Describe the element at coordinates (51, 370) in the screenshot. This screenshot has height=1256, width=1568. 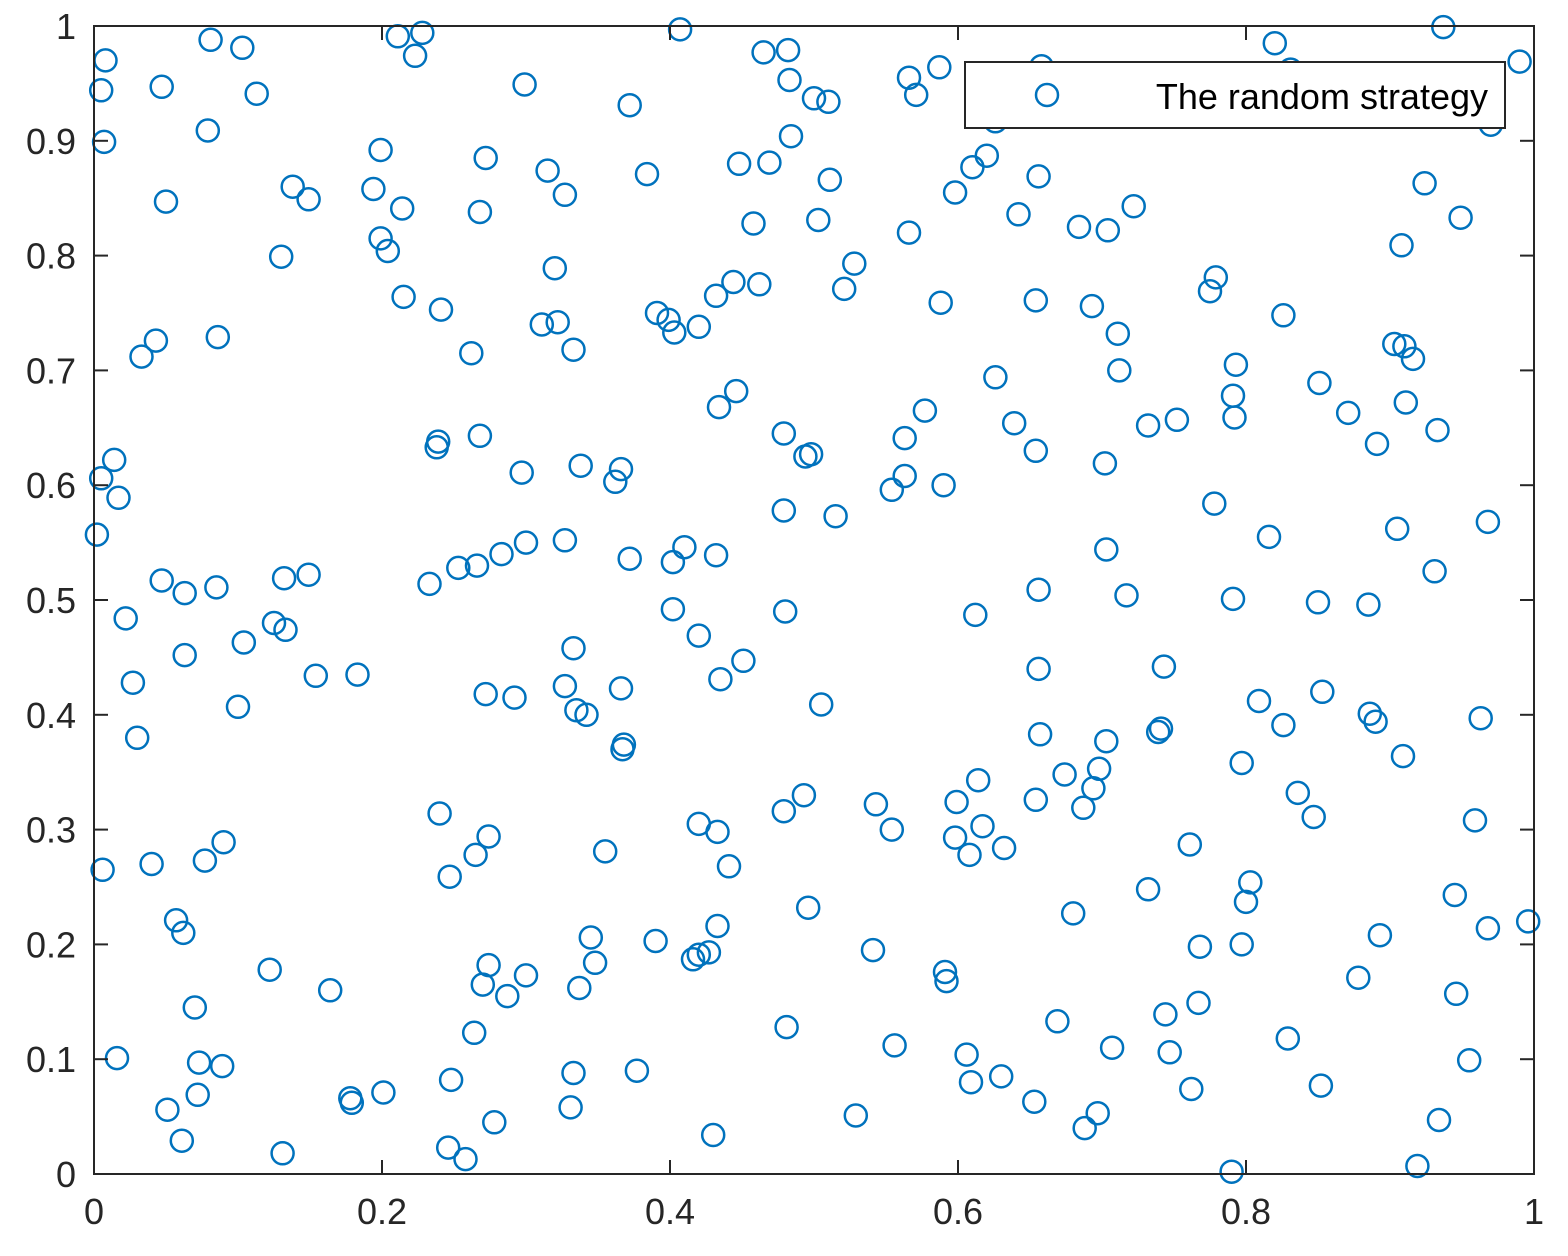
I see `y-tick-label: 0.7` at that location.